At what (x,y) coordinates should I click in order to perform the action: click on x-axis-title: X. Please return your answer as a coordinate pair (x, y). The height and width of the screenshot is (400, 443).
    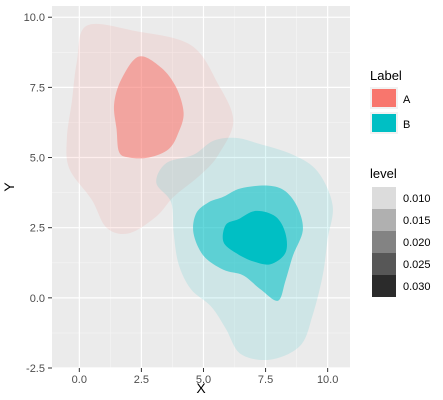
    Looking at the image, I should click on (201, 388).